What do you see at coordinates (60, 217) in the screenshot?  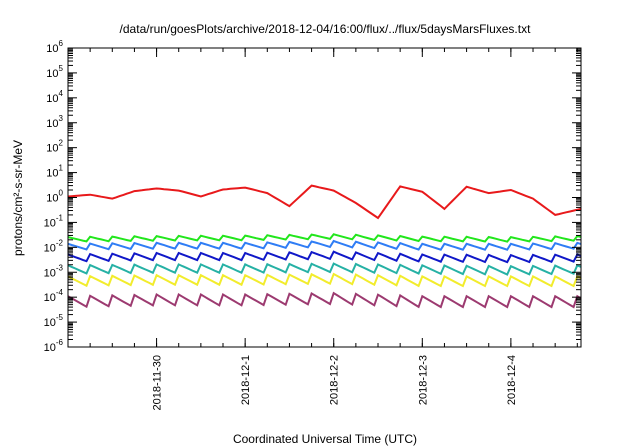 I see `y-tick-exponent: -1` at bounding box center [60, 217].